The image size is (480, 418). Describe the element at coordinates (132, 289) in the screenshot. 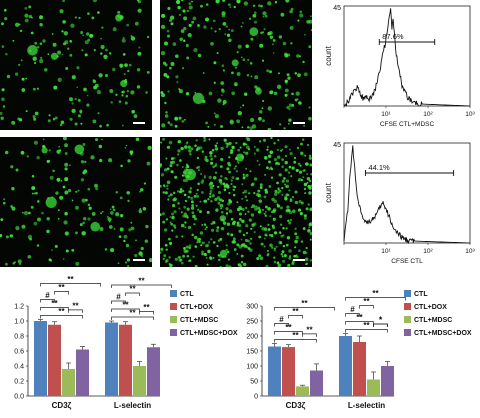

I see `significance-marker: **` at that location.